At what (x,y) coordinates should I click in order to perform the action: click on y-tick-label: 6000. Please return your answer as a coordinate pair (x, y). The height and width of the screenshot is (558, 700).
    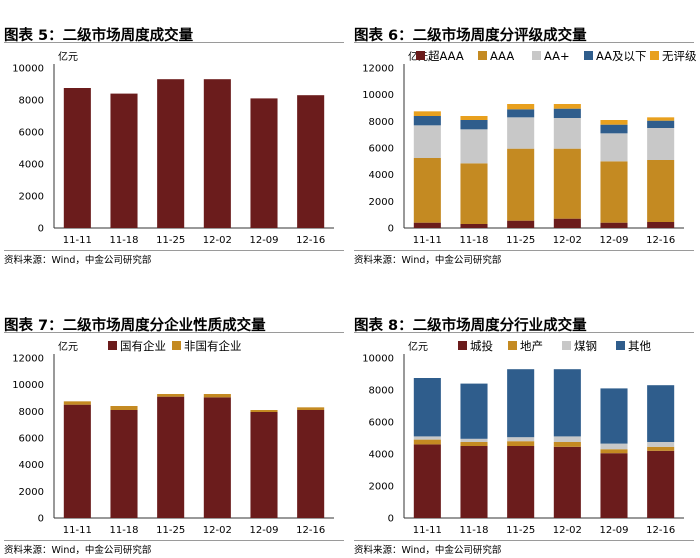
    Looking at the image, I should click on (31, 439).